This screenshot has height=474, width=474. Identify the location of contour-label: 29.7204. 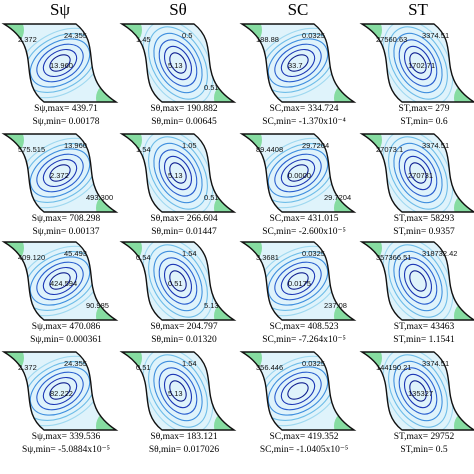
(315, 145).